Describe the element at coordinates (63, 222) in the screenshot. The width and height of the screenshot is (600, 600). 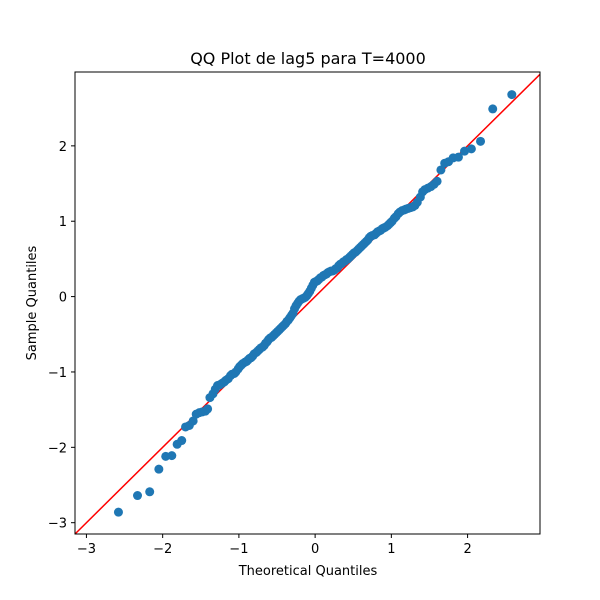
I see `y-tick-label: 1` at that location.